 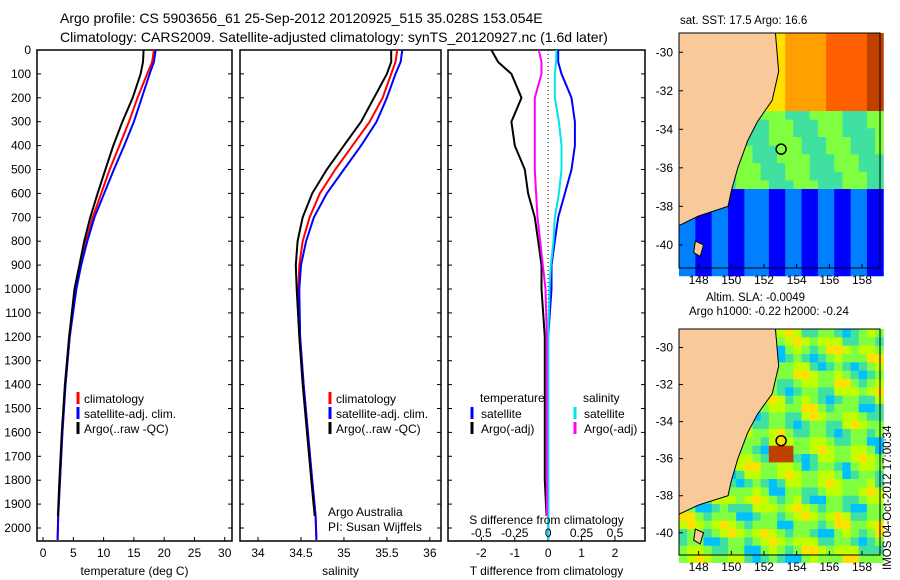 I want to click on x-tick-label: 0, so click(x=43, y=553).